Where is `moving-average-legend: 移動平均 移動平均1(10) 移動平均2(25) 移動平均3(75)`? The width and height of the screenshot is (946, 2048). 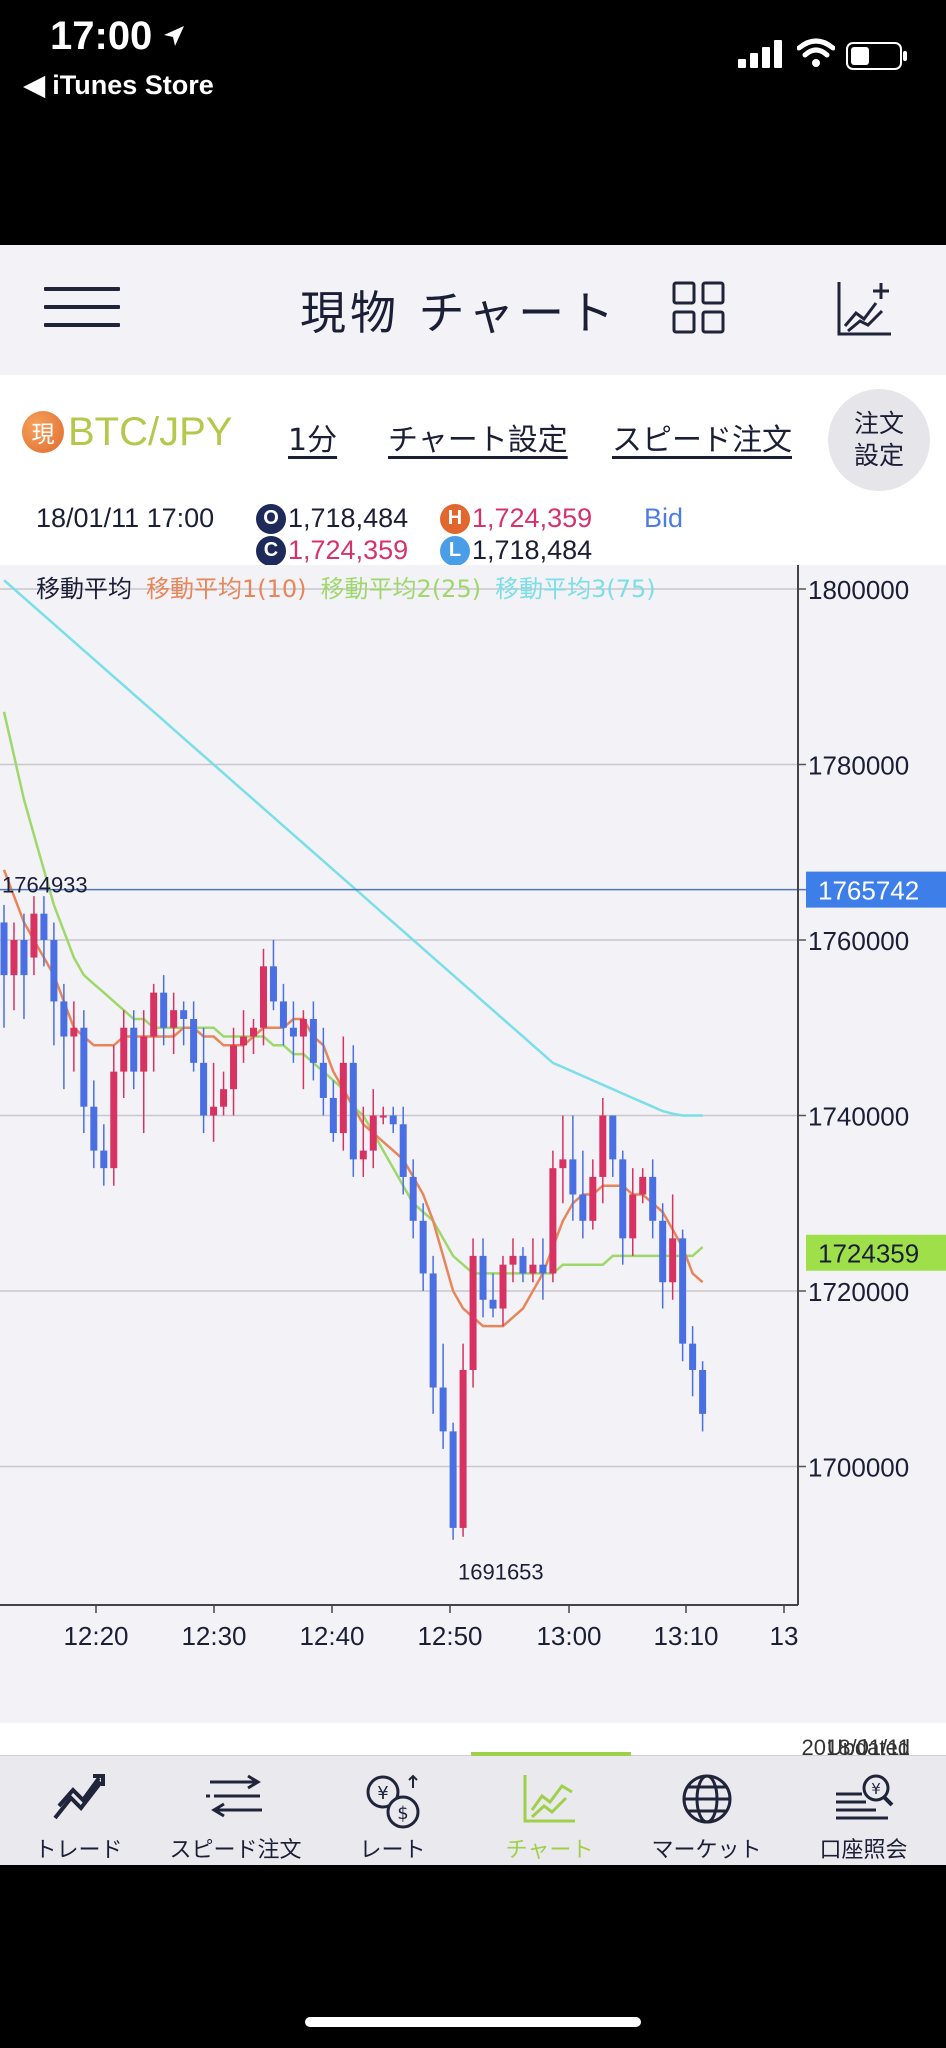 moving-average-legend: 移動平均 移動平均1(10) 移動平均2(25) 移動平均3(75) is located at coordinates (346, 586).